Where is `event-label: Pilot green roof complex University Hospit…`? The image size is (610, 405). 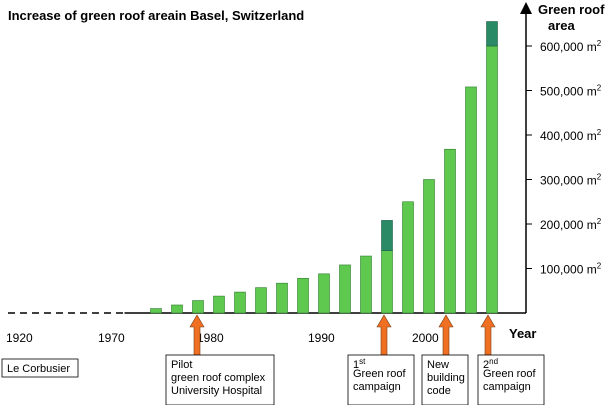
event-label: Pilot green roof complex University Hospit… is located at coordinates (218, 378).